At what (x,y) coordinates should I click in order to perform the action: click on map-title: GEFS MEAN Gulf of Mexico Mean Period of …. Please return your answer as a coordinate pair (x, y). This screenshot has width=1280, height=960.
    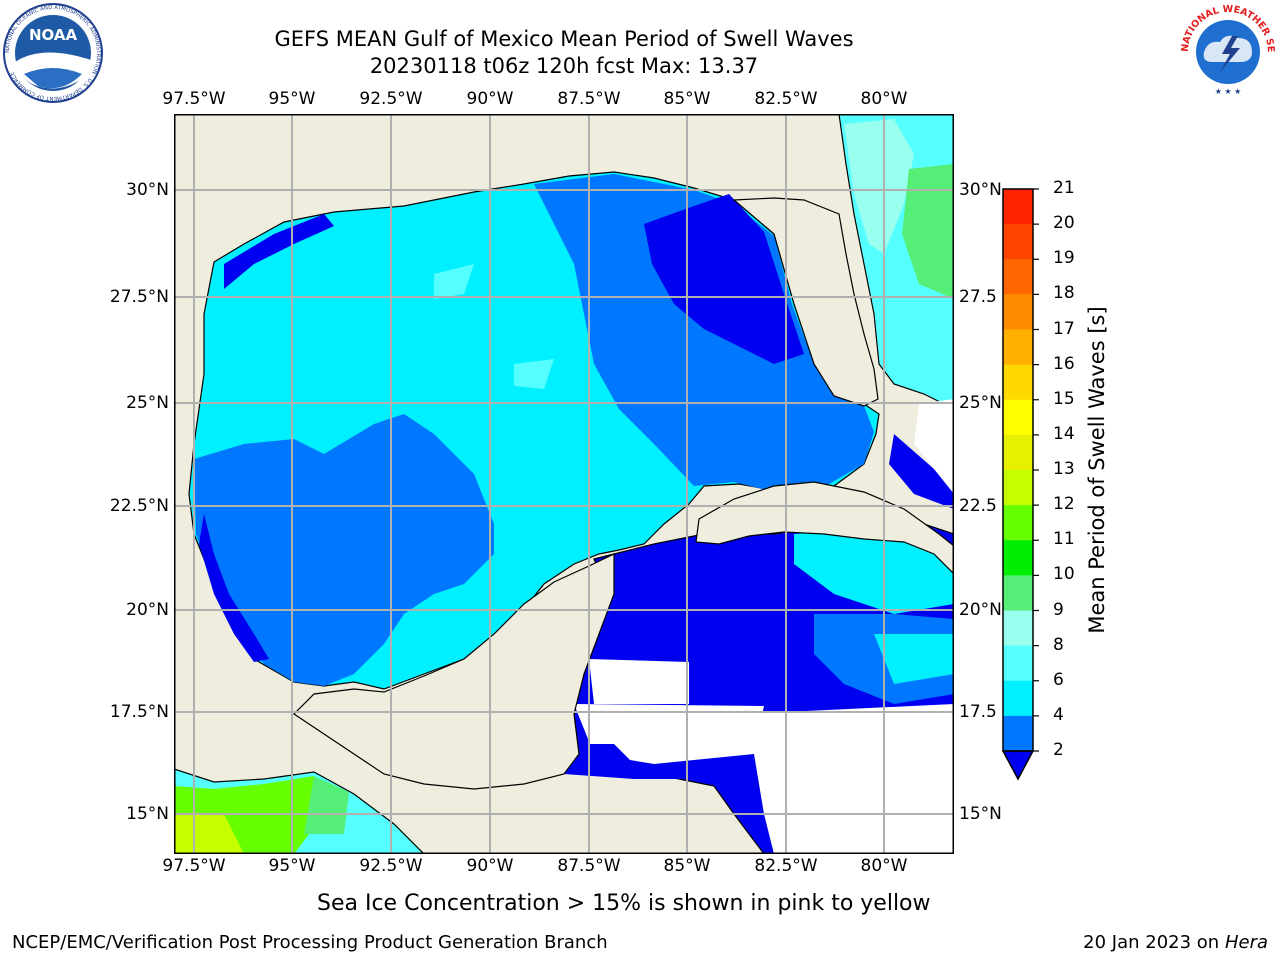
    Looking at the image, I should click on (564, 39).